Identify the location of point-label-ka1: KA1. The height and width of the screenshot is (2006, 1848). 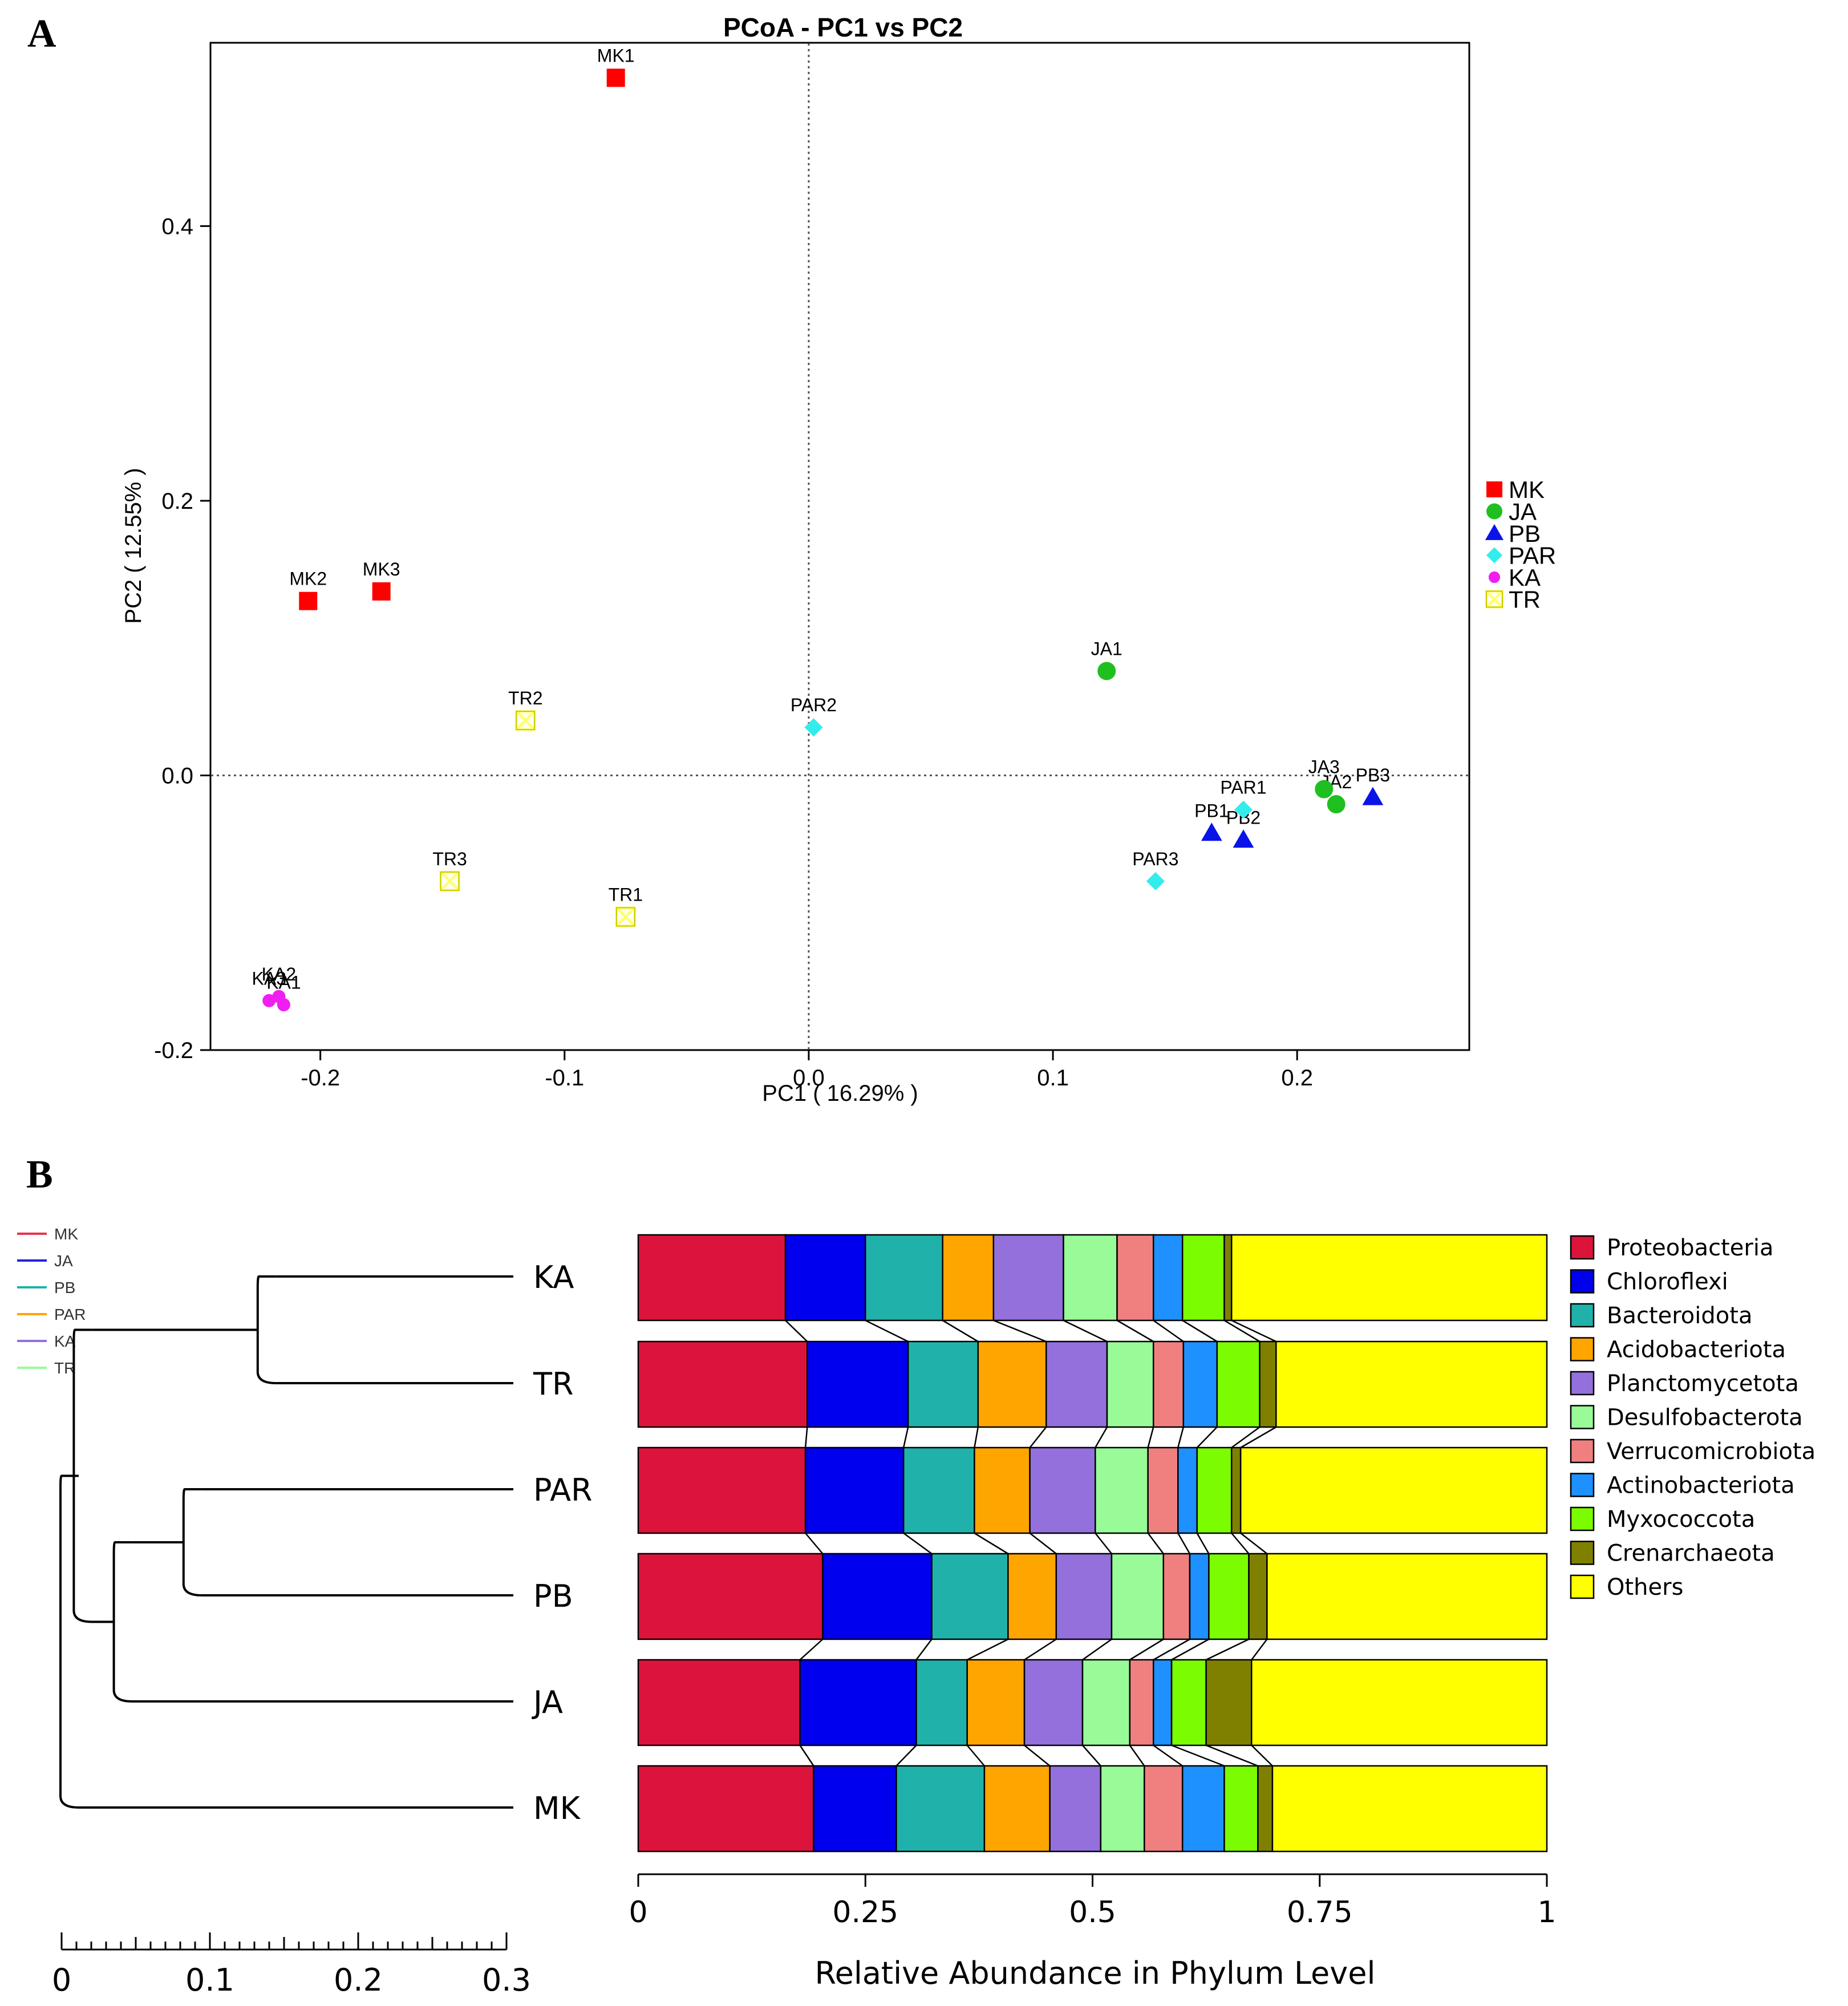
(284, 982).